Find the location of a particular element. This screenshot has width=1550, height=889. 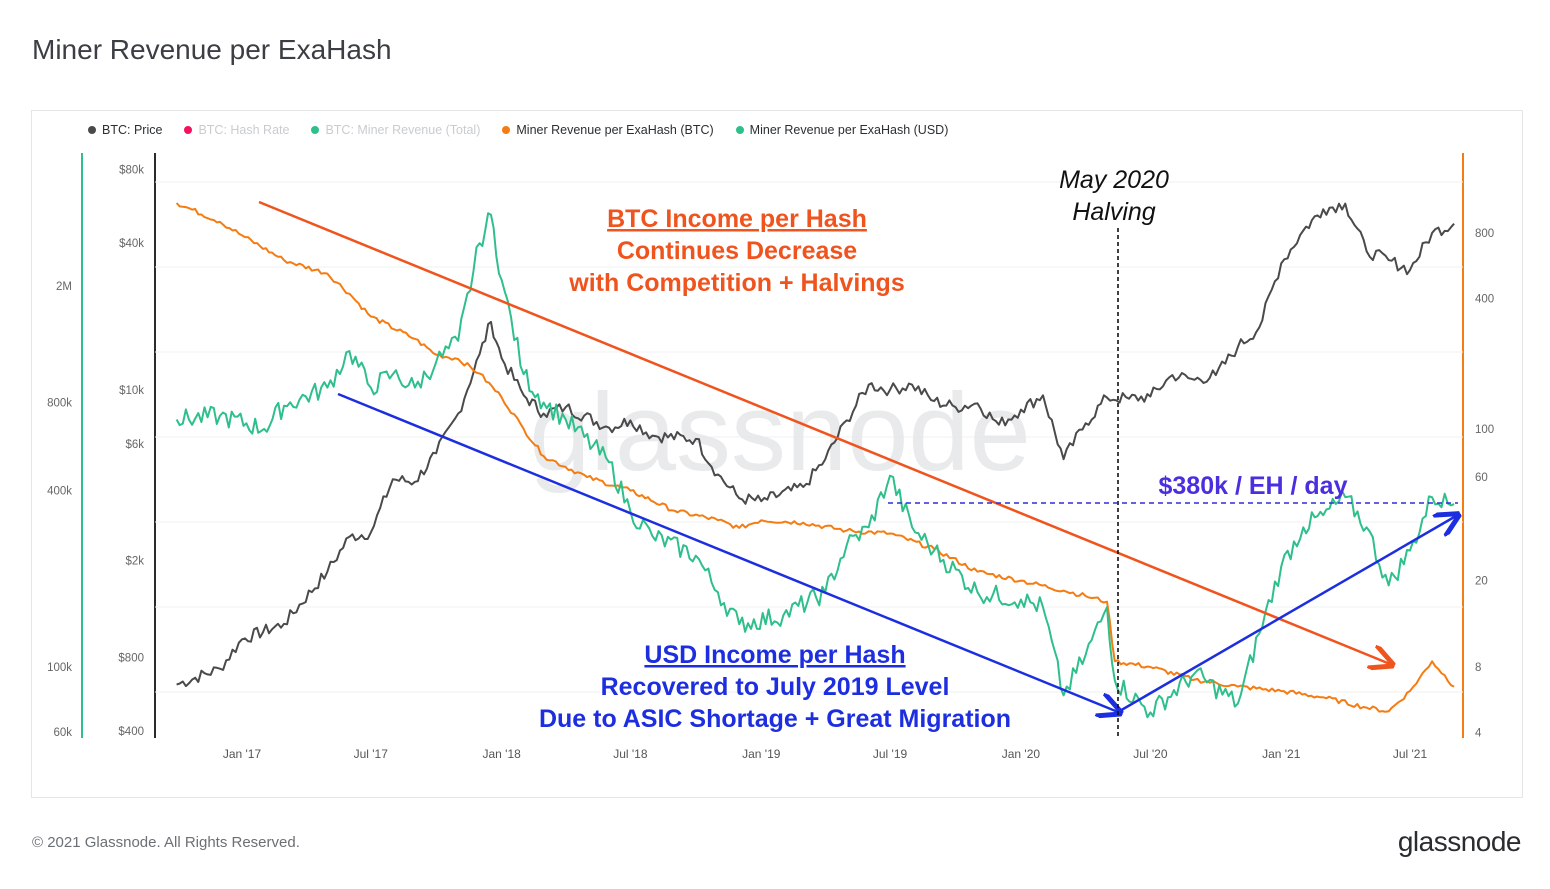

btc-tick-label: 100 is located at coordinates (1484, 430).